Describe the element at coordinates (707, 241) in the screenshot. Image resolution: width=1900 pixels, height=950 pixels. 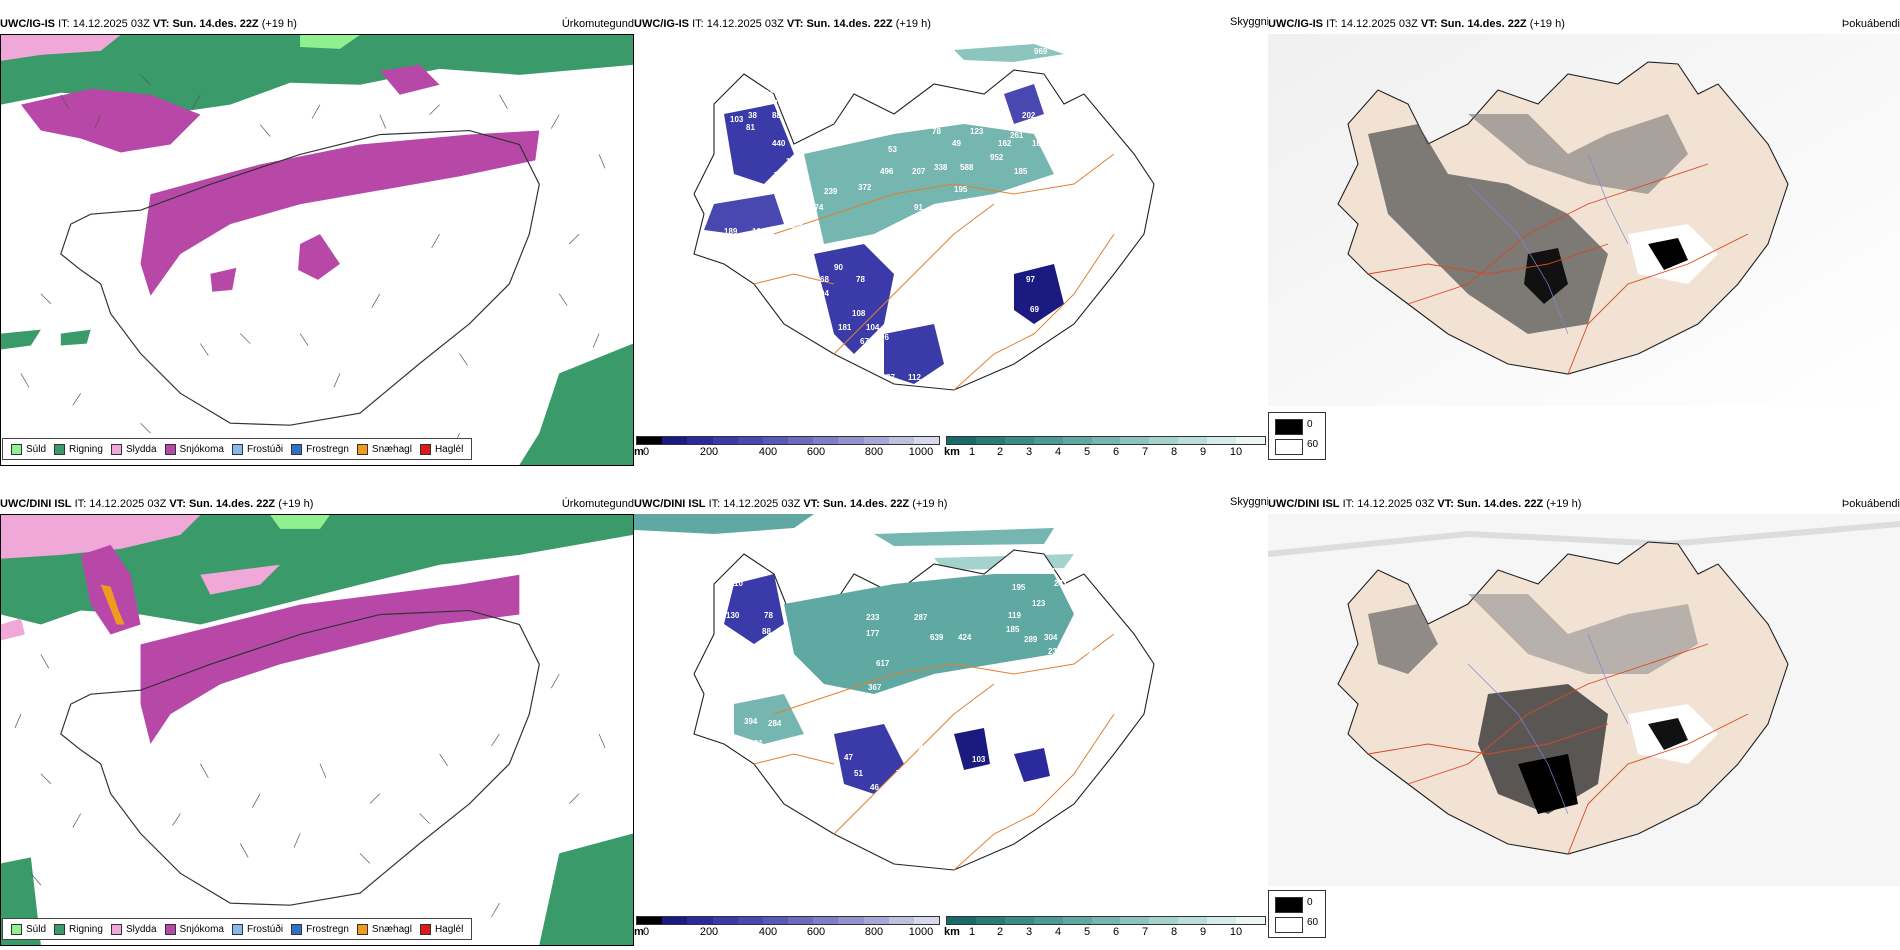
I see `svg-text: 196` at that location.